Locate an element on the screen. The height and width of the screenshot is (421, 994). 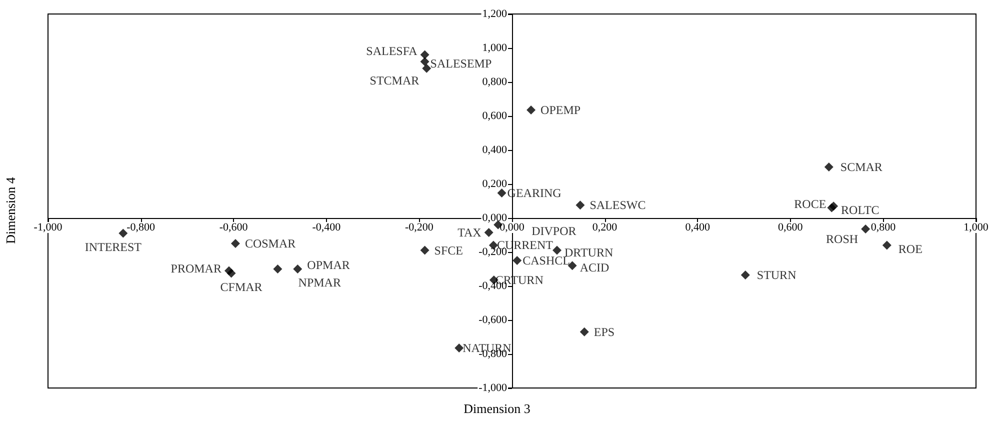
annotation: STCMAR is located at coordinates (395, 80).